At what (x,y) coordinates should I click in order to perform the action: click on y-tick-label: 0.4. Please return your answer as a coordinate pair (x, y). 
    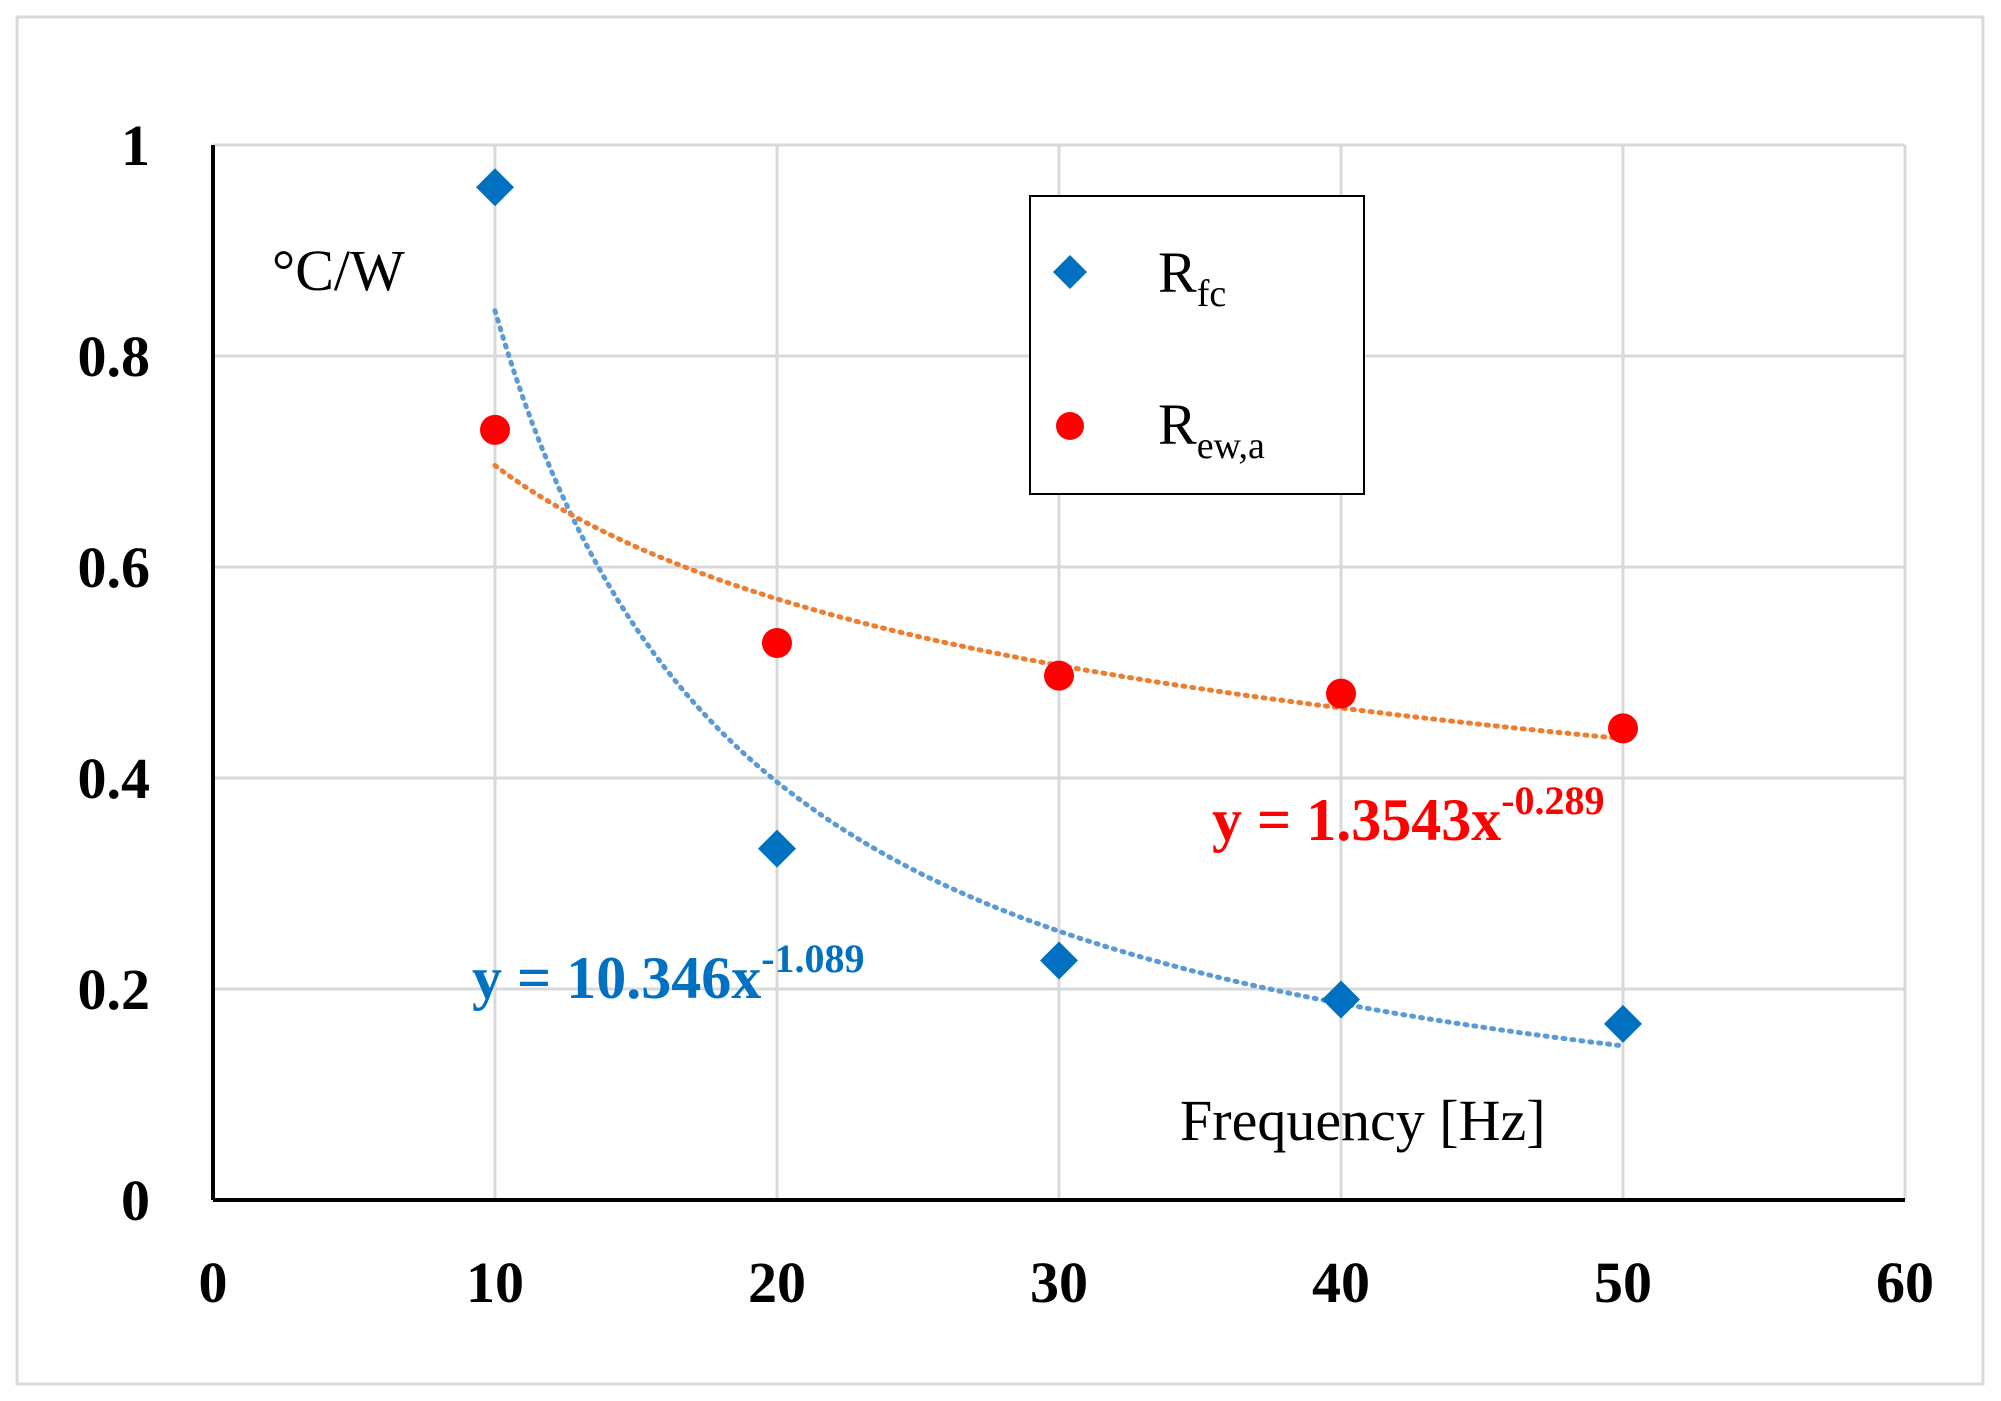
    Looking at the image, I should click on (114, 778).